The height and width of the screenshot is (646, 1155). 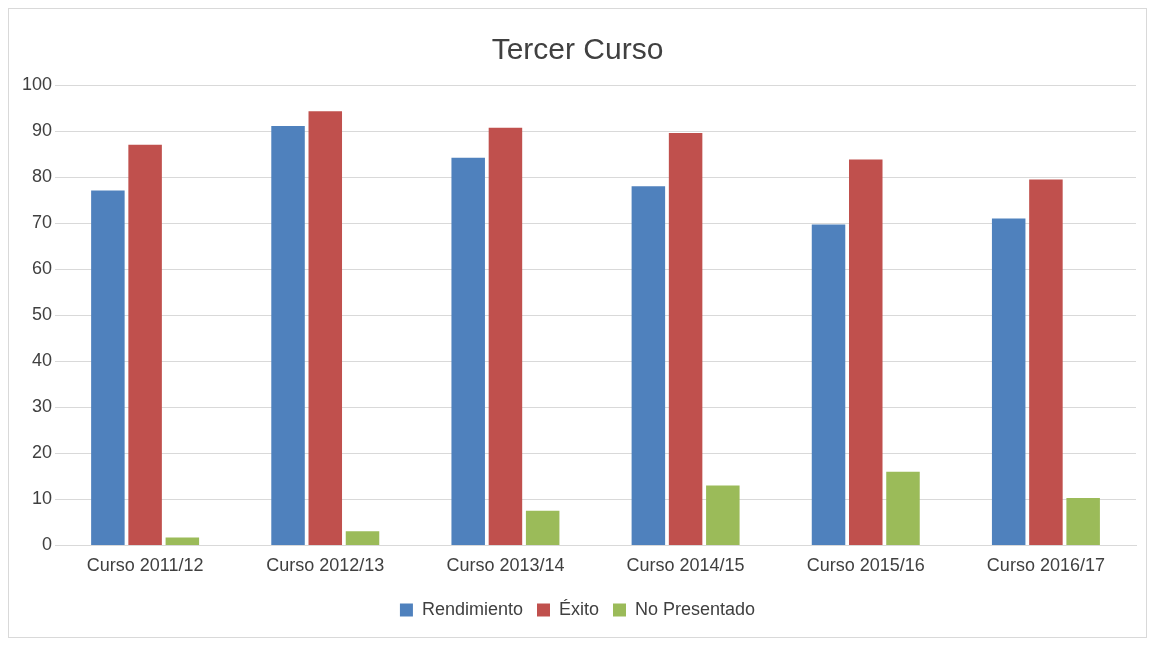 What do you see at coordinates (325, 565) in the screenshot?
I see `x-tick-label: Curso 2012/13` at bounding box center [325, 565].